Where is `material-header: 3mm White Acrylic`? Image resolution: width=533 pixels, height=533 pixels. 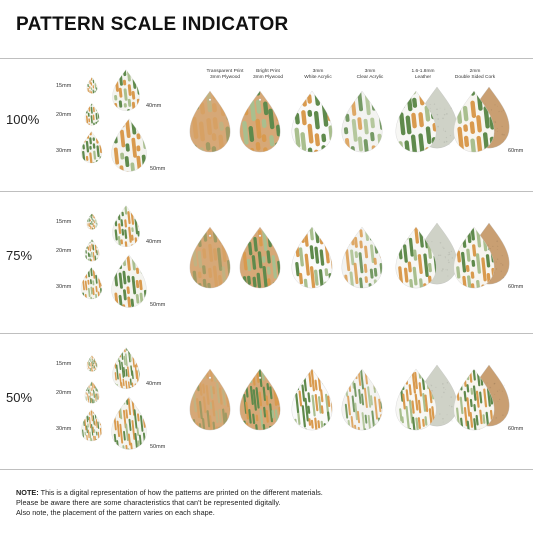
material-header: 3mm White Acrylic is located at coordinates (318, 75).